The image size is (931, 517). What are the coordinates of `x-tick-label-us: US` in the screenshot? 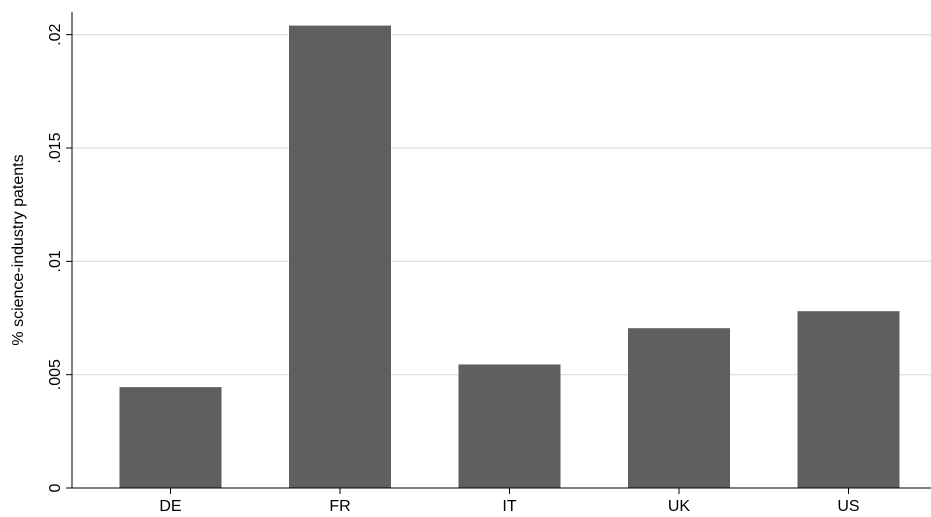 It's located at (848, 506).